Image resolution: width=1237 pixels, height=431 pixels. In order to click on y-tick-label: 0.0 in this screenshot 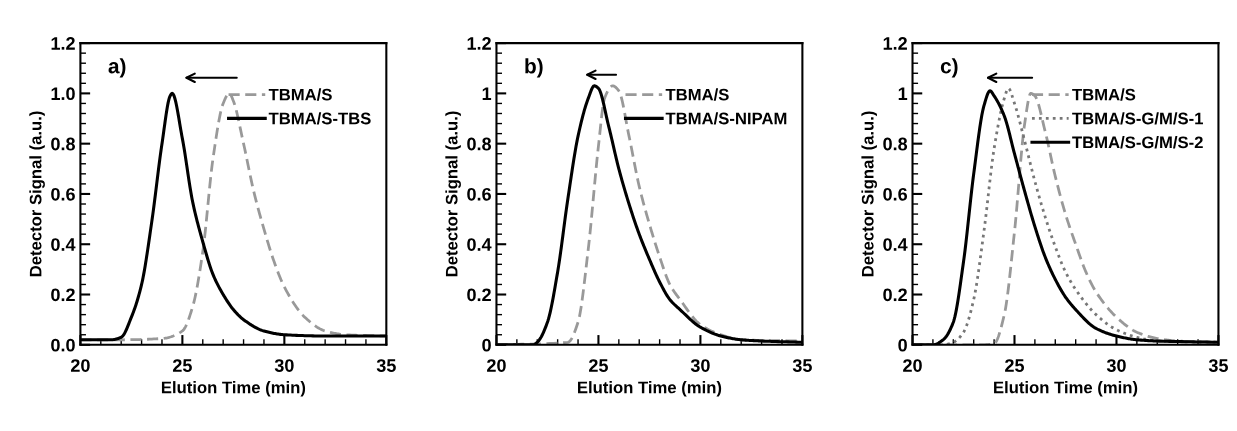, I will do `click(63, 345)`.